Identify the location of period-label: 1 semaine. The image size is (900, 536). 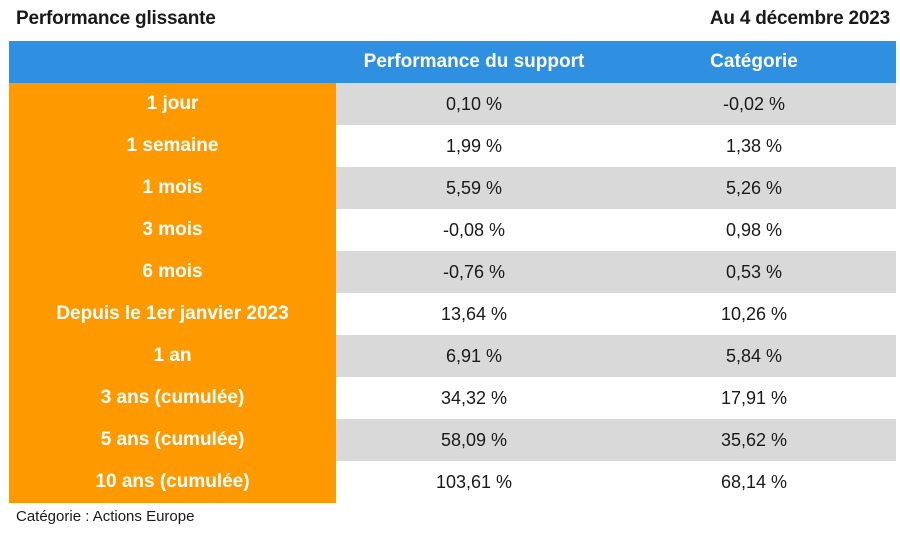
(172, 146).